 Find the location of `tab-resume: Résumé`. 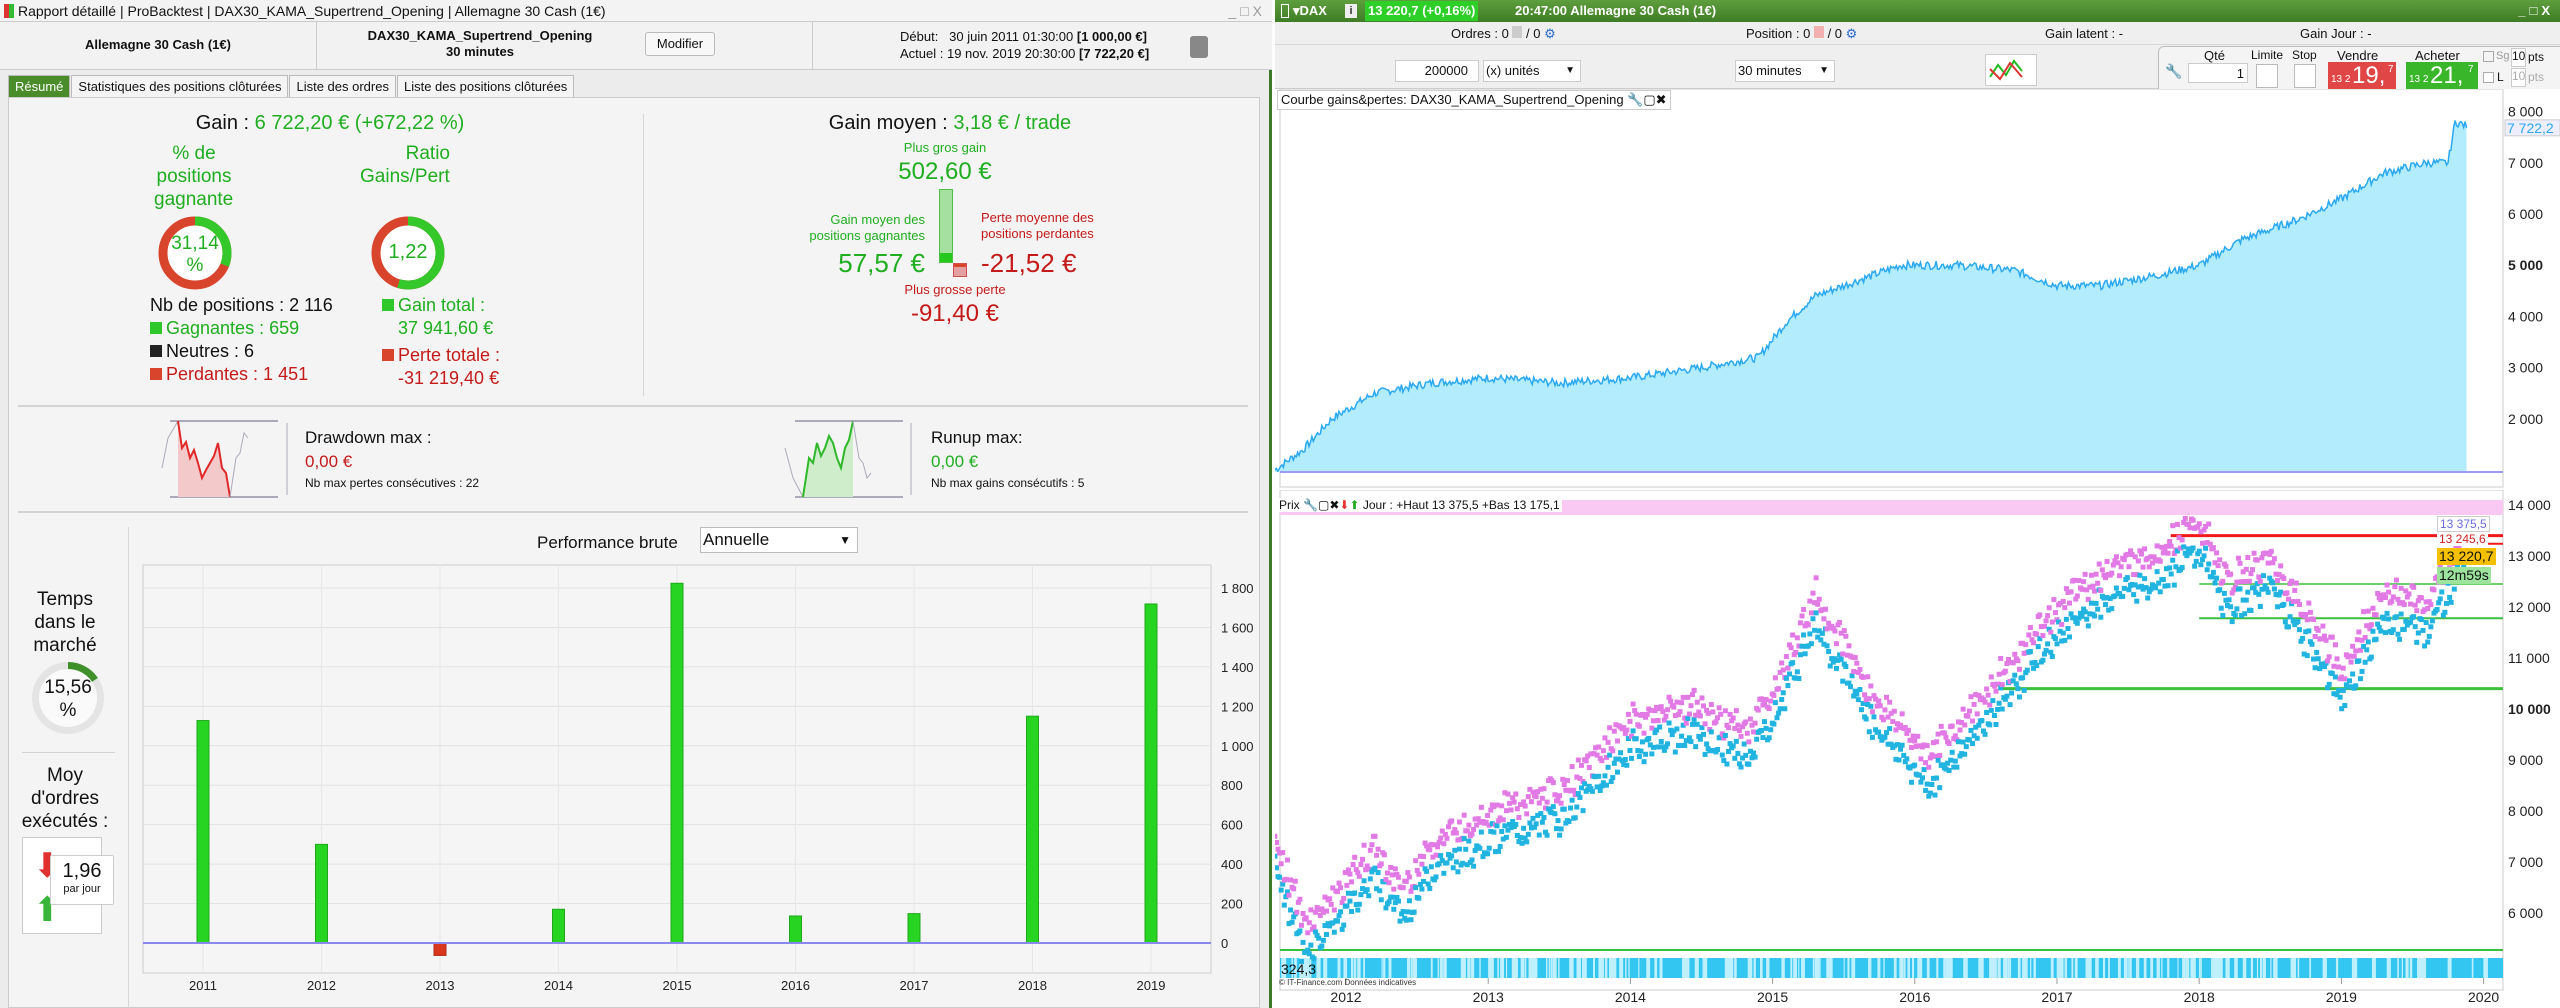

tab-resume: Résumé is located at coordinates (39, 86).